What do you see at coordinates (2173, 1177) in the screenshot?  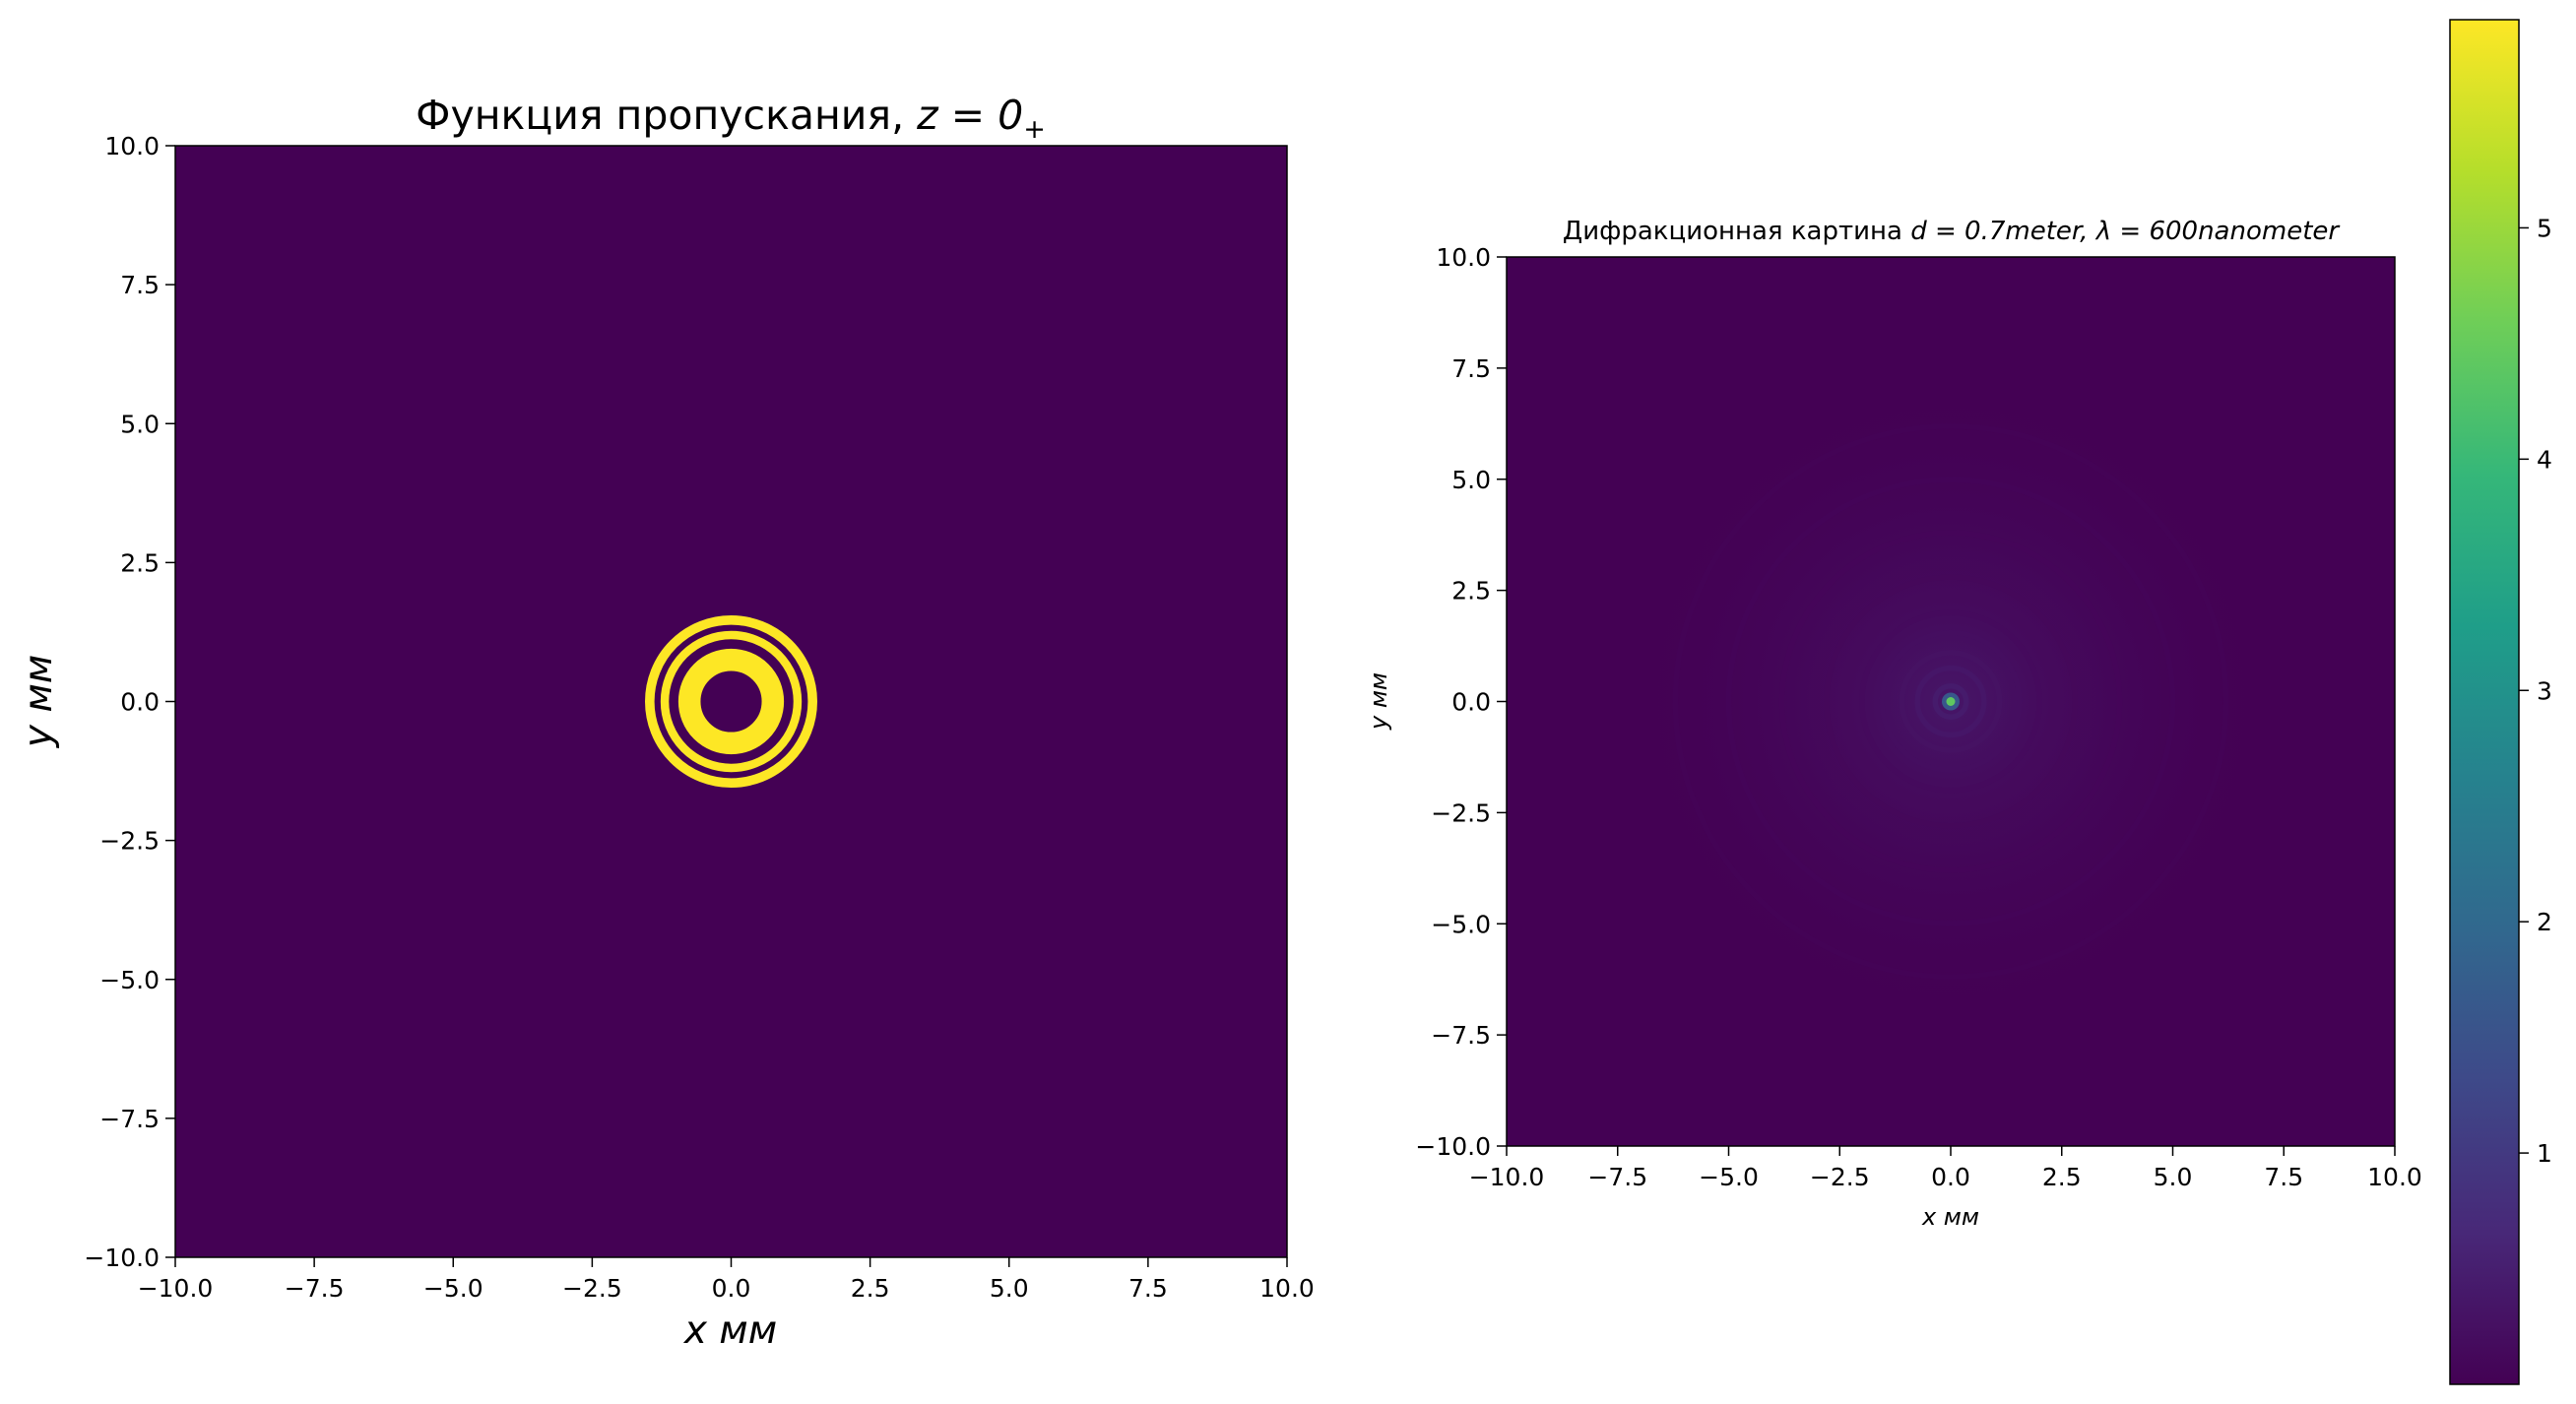 I see `right-x-tick-label: 5.0` at bounding box center [2173, 1177].